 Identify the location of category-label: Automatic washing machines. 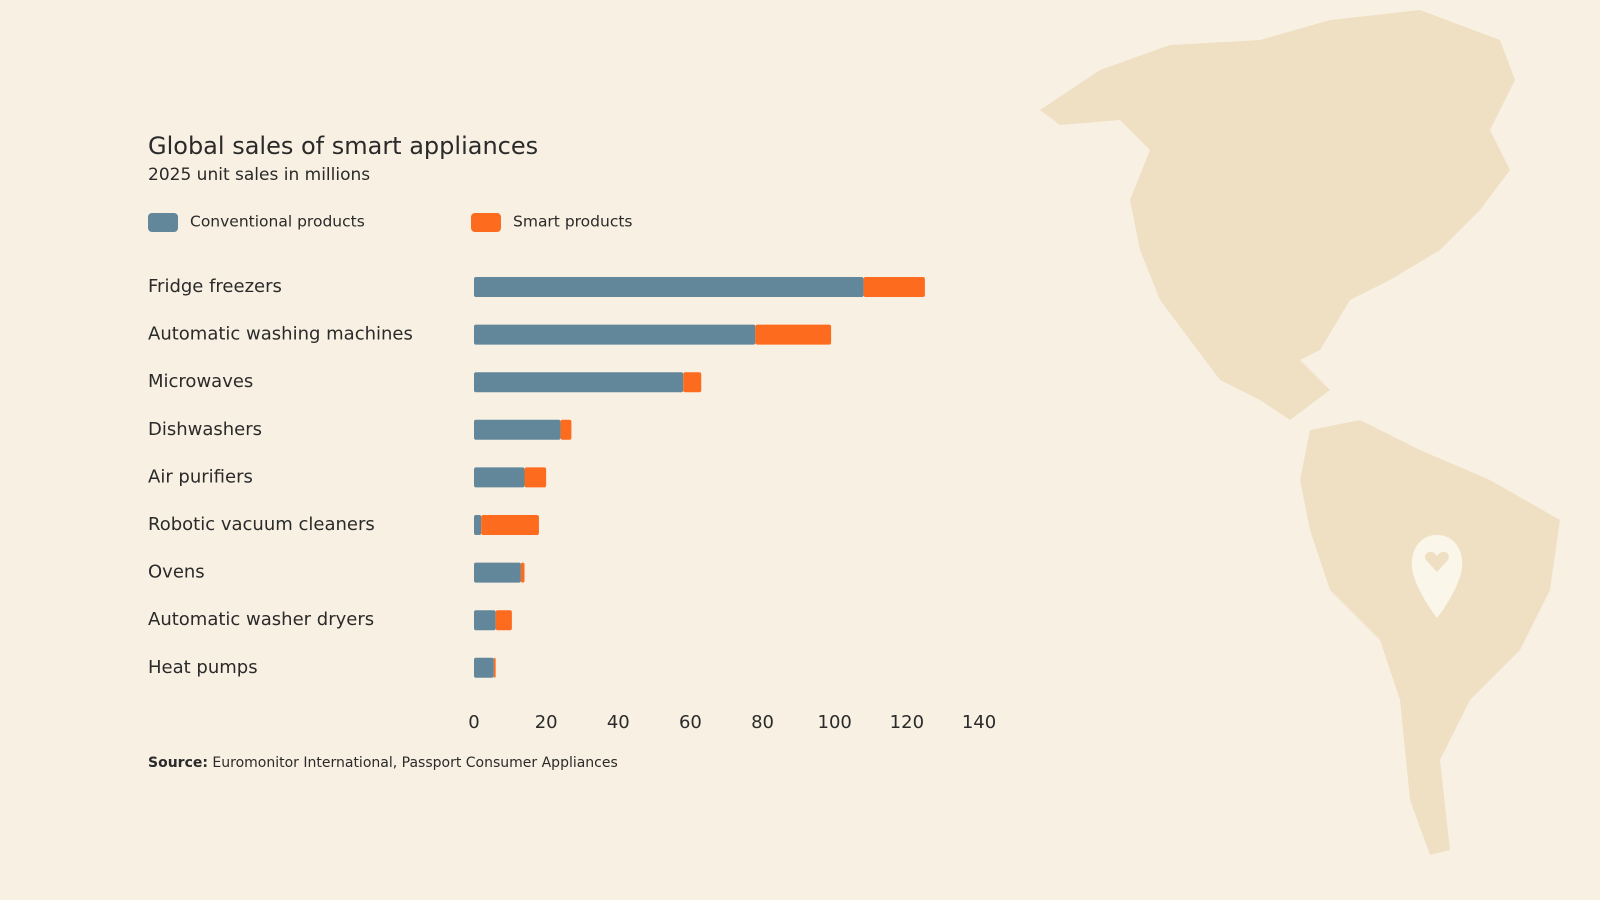
(280, 334).